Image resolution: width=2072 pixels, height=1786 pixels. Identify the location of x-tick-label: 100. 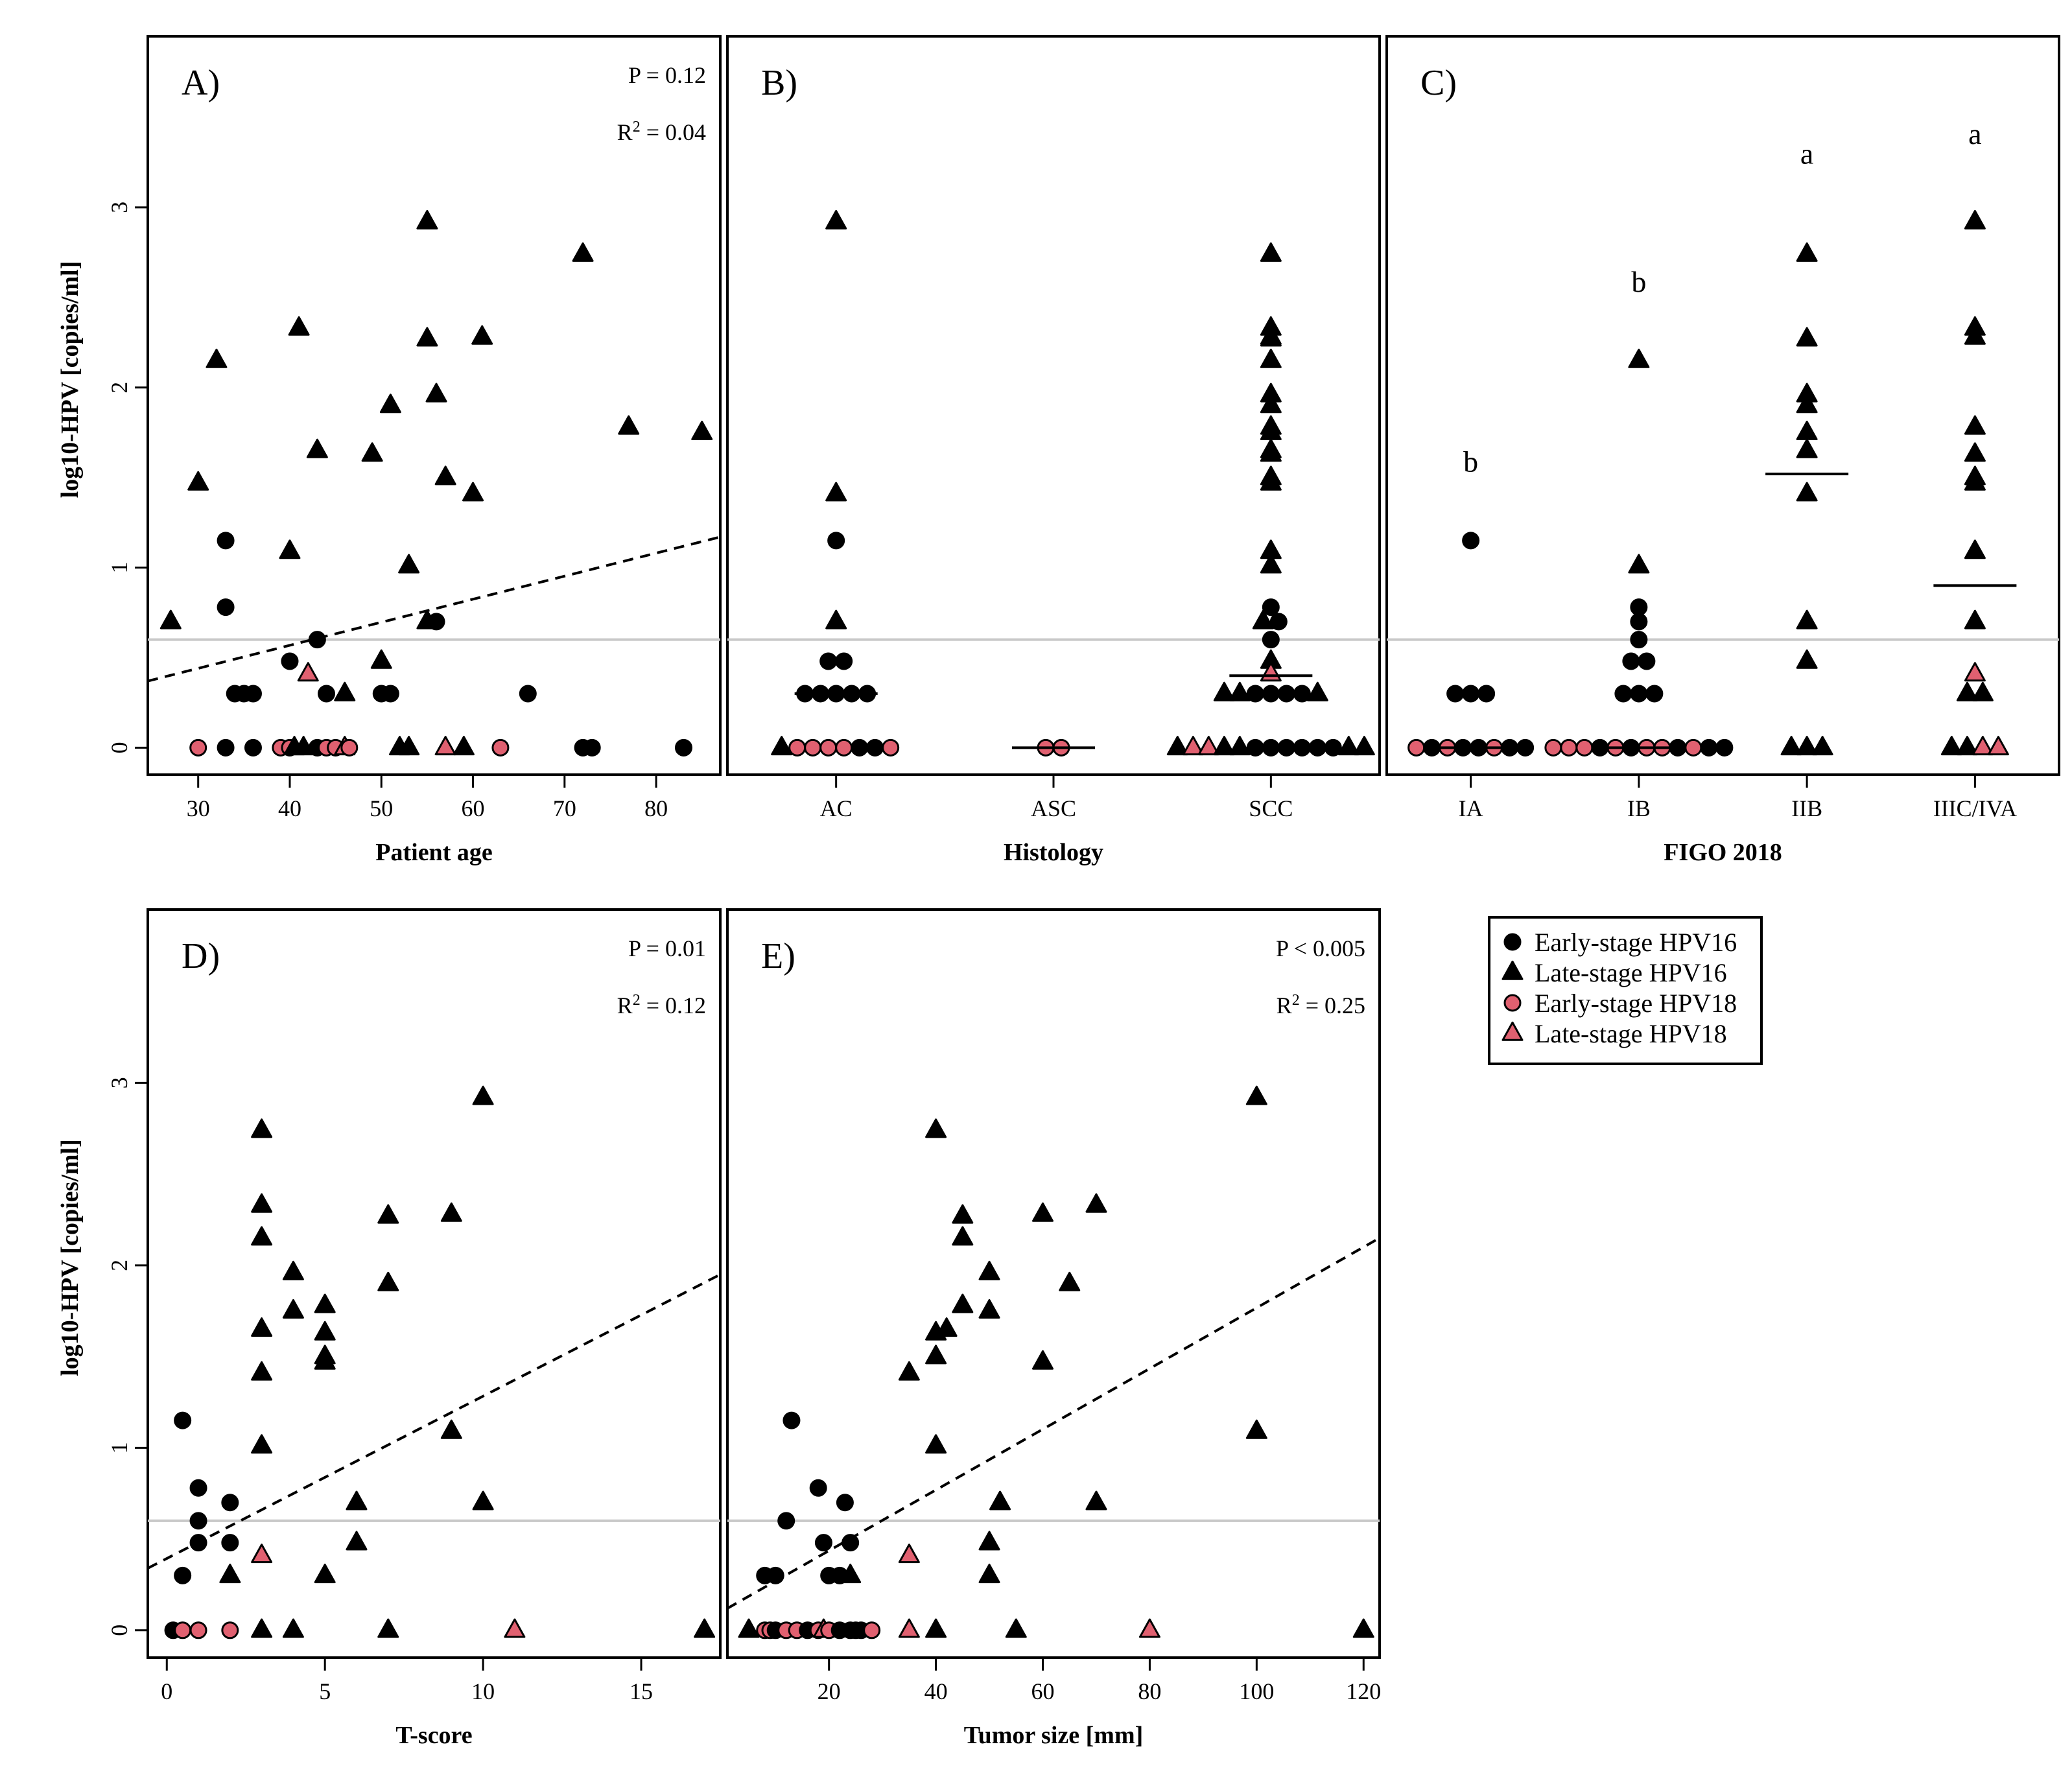
(1256, 1691).